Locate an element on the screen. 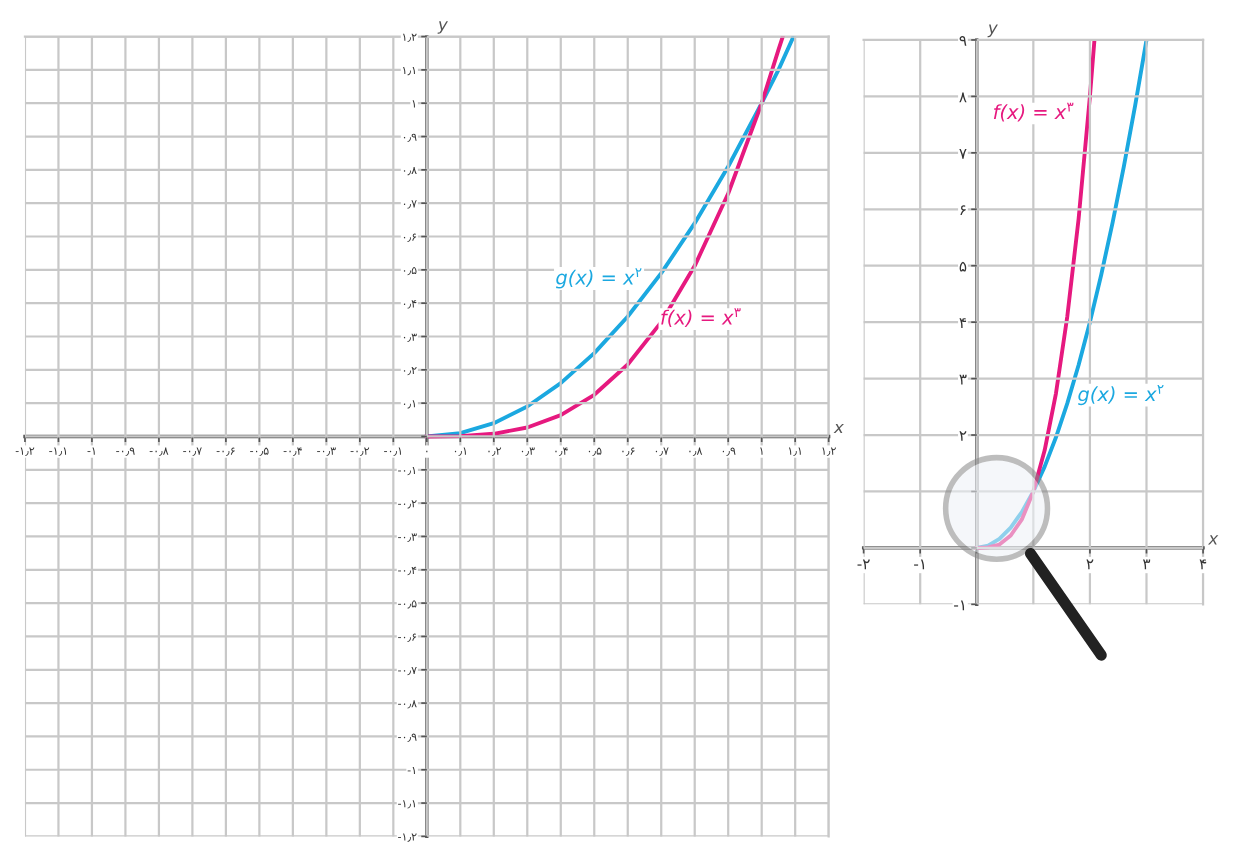  line-series is located at coordinates (1061, 294).